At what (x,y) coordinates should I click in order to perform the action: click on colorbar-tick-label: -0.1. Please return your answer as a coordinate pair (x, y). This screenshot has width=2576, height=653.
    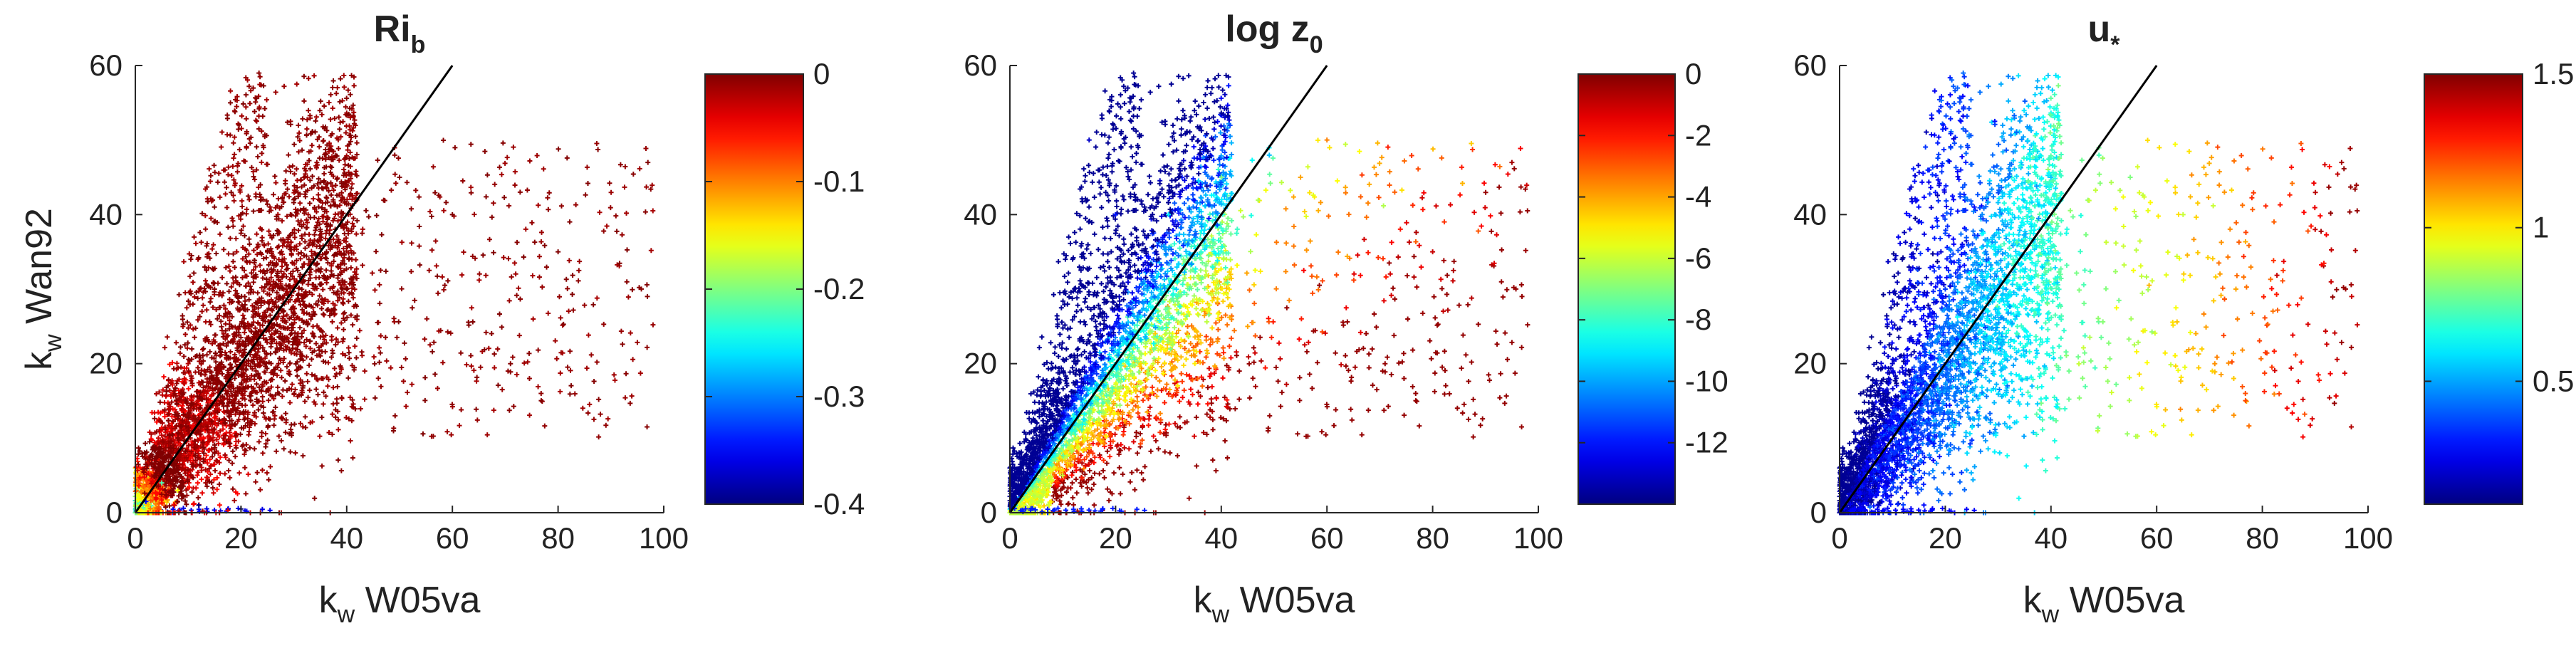
    Looking at the image, I should click on (839, 181).